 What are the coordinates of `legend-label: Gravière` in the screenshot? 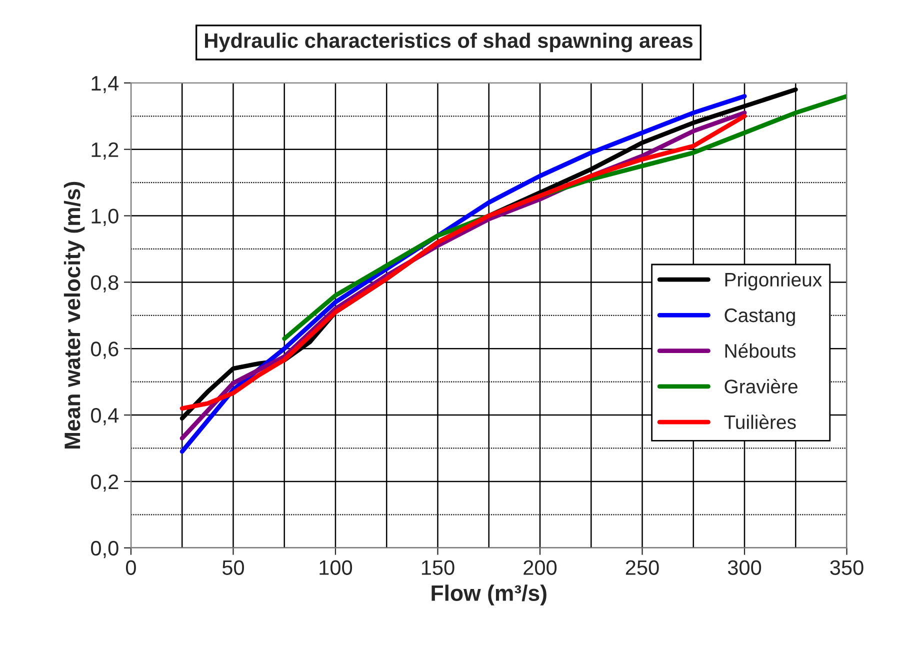 It's located at (761, 386).